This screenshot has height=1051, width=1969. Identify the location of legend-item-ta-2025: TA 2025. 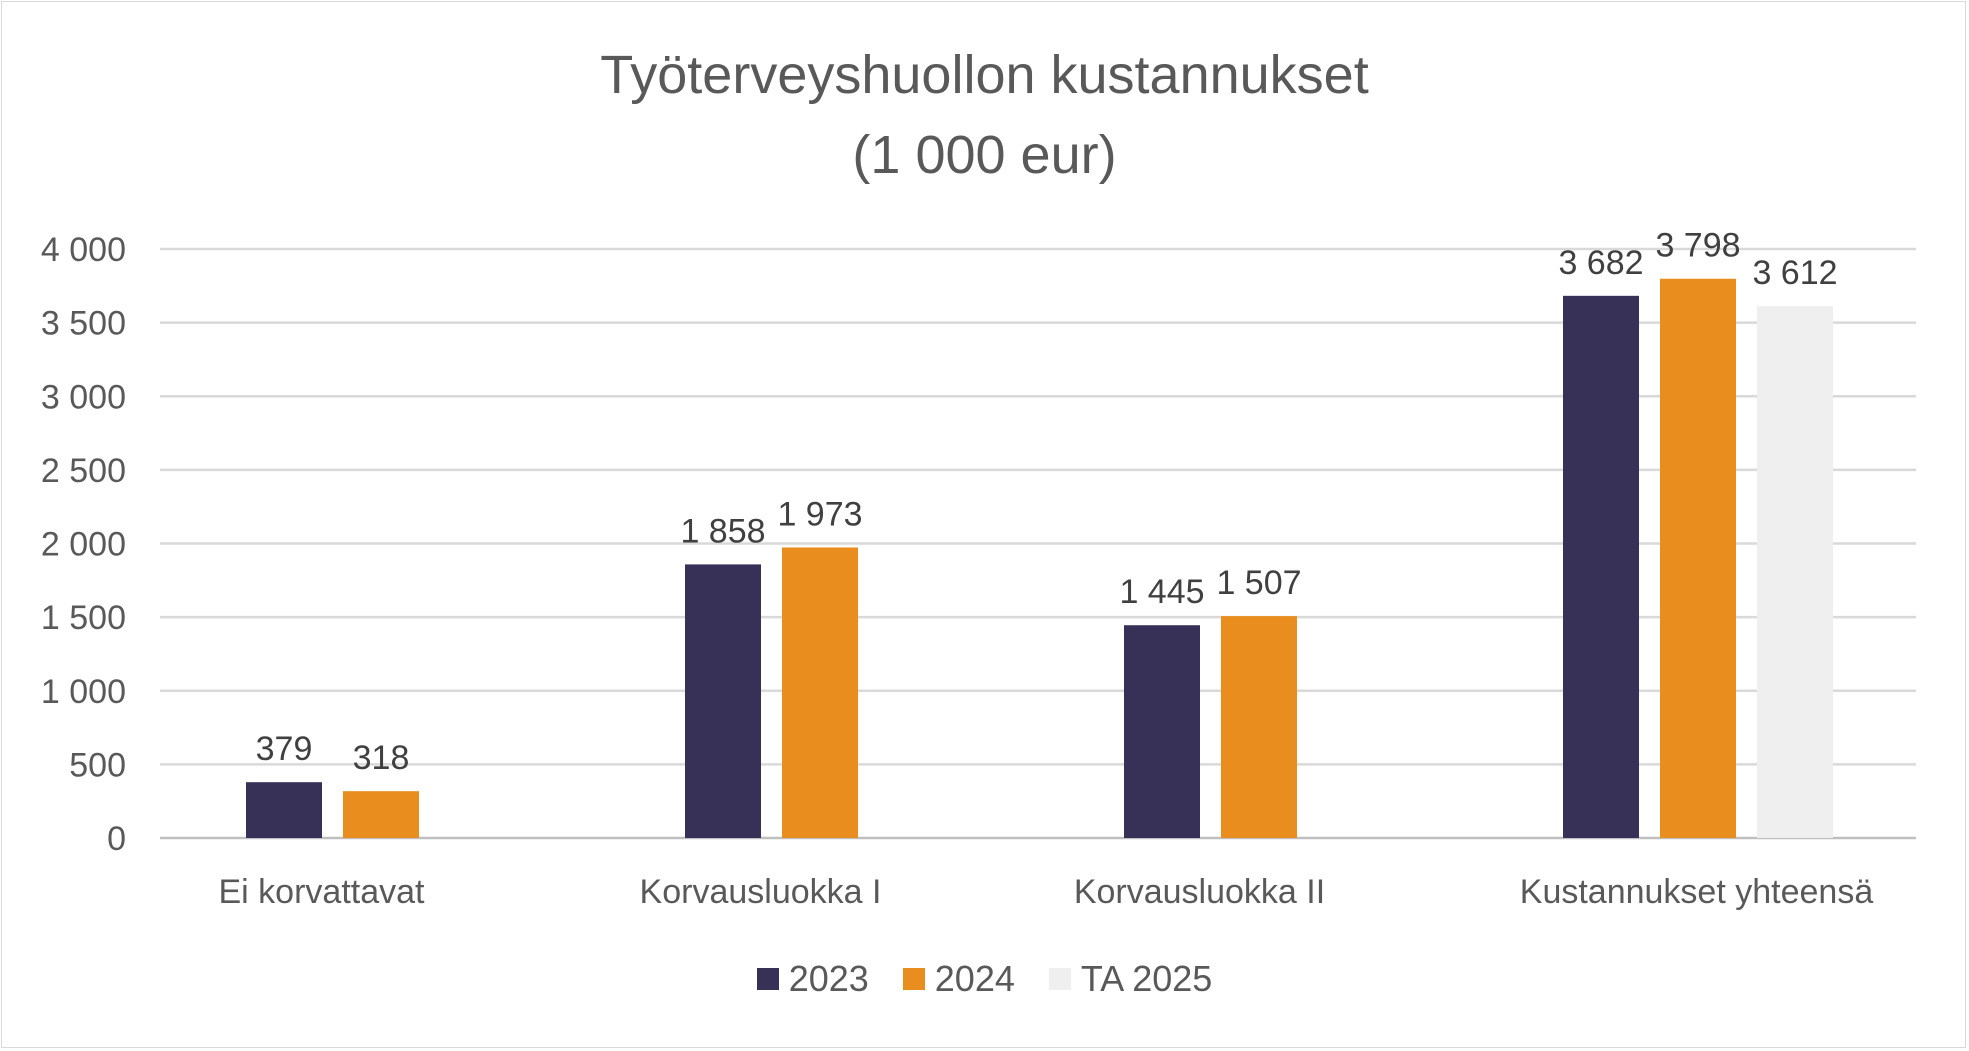
(1130, 979).